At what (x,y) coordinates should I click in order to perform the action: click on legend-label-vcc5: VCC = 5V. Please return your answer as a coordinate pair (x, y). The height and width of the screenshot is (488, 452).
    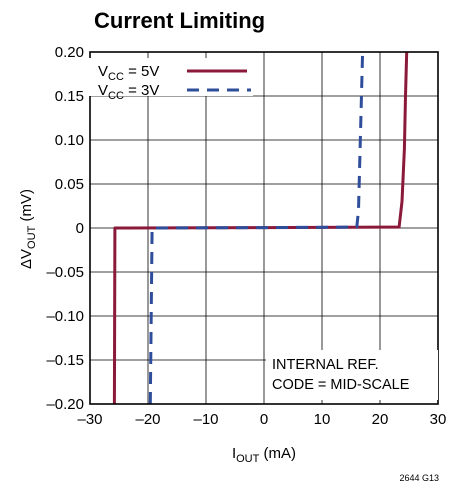
    Looking at the image, I should click on (128, 73).